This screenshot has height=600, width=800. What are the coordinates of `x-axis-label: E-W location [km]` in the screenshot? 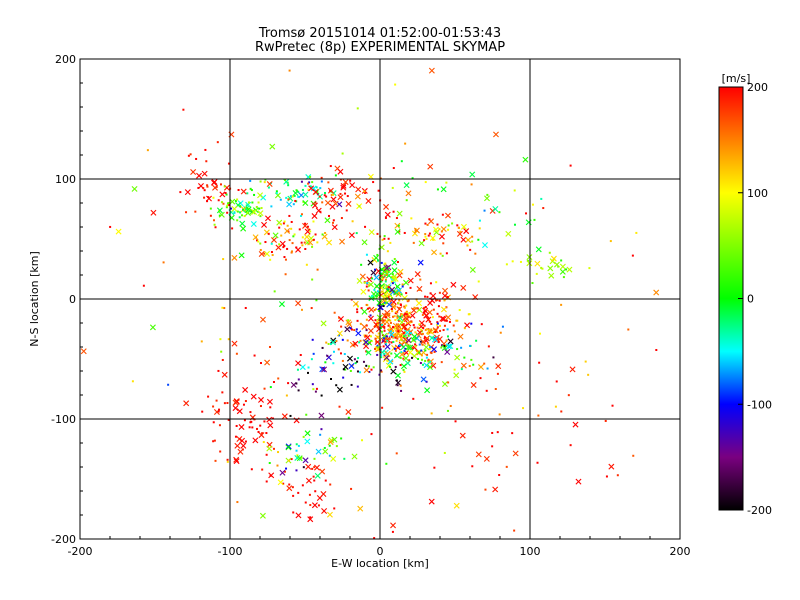 It's located at (380, 563).